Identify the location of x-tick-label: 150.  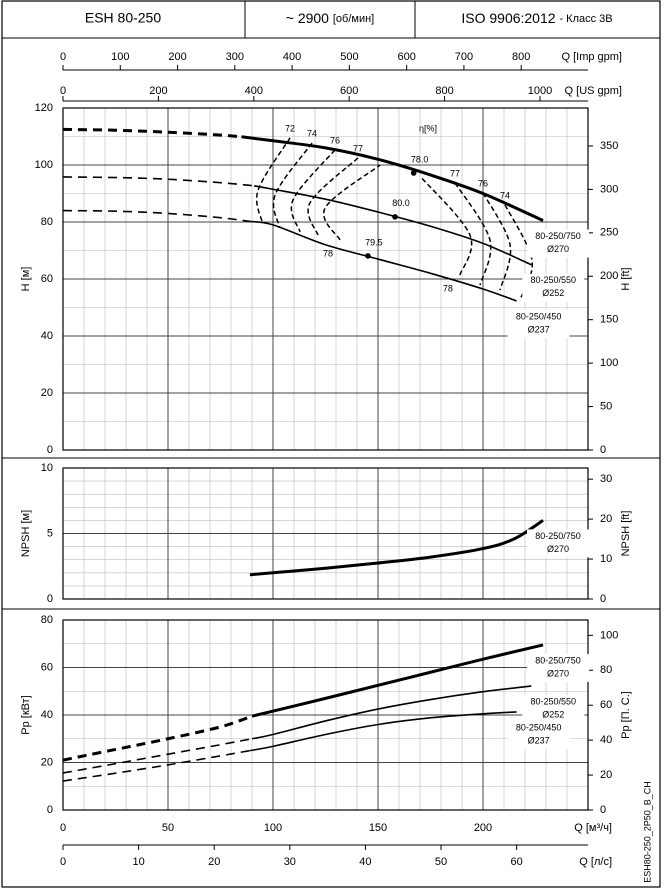
(378, 828).